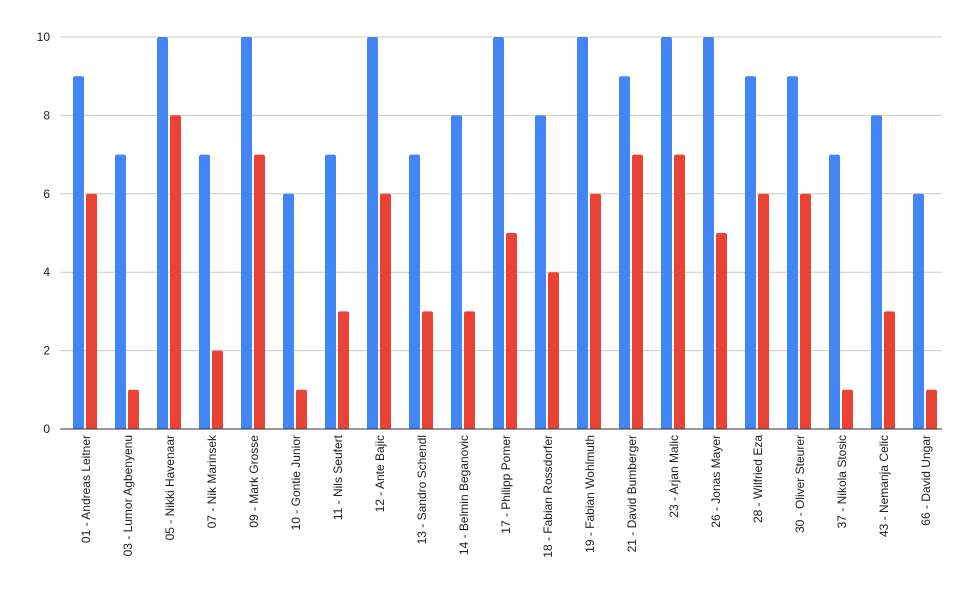 The width and height of the screenshot is (973, 601). What do you see at coordinates (758, 479) in the screenshot?
I see `x-tick-label: 28 - Wilfried Eza` at bounding box center [758, 479].